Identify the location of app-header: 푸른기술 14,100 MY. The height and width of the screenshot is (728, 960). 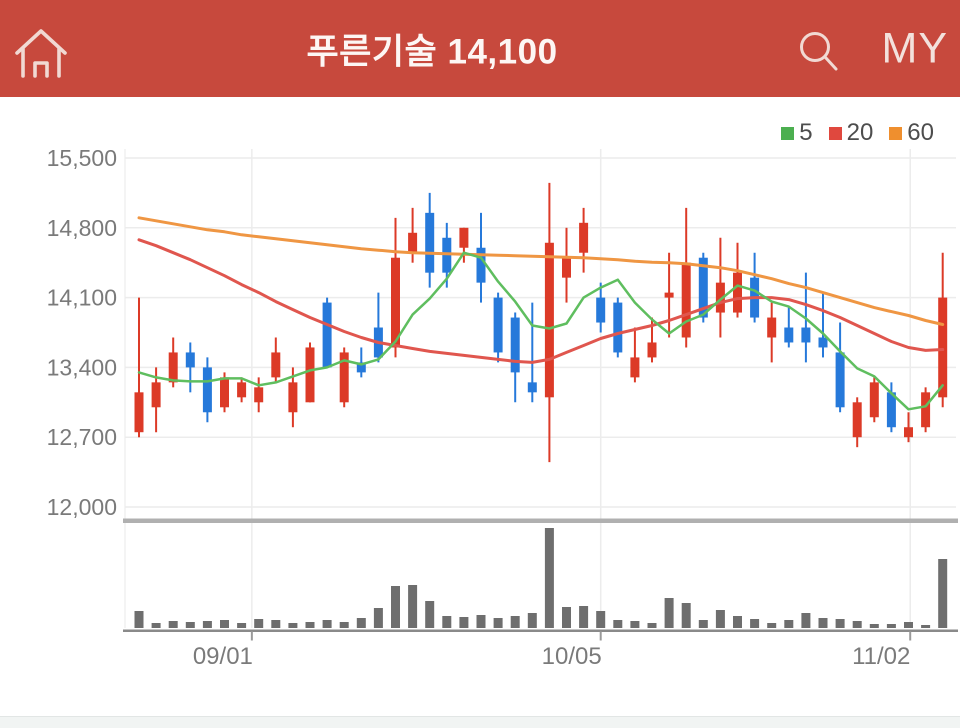
(480, 48).